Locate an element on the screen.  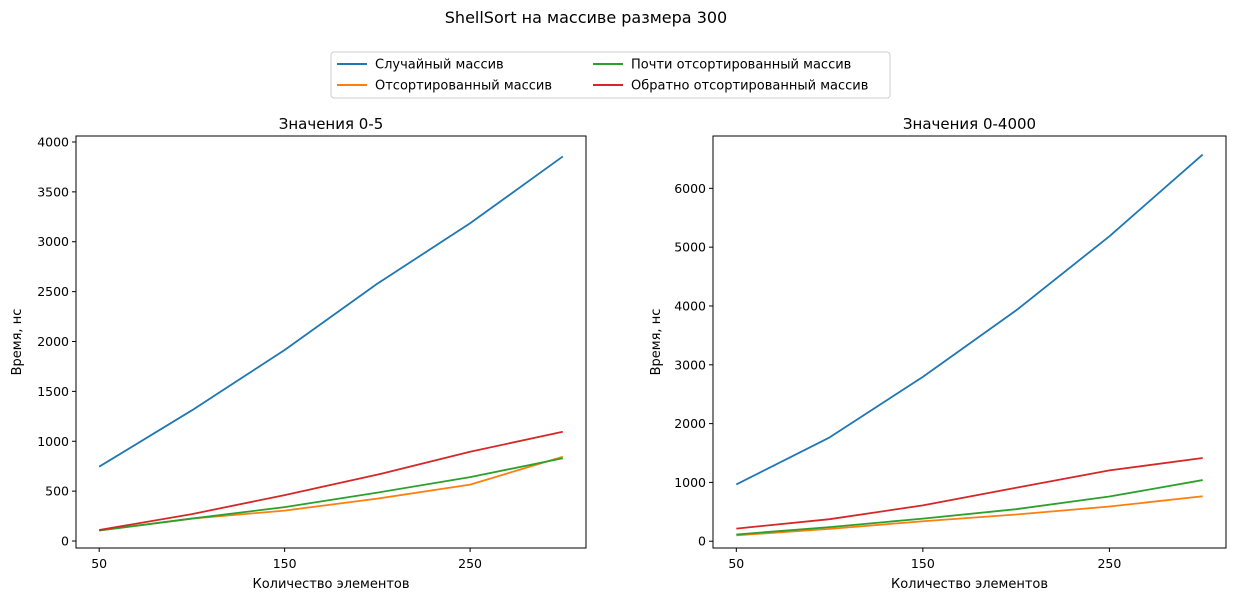
legend-entry: Обратно отсортированный массив is located at coordinates (730, 86).